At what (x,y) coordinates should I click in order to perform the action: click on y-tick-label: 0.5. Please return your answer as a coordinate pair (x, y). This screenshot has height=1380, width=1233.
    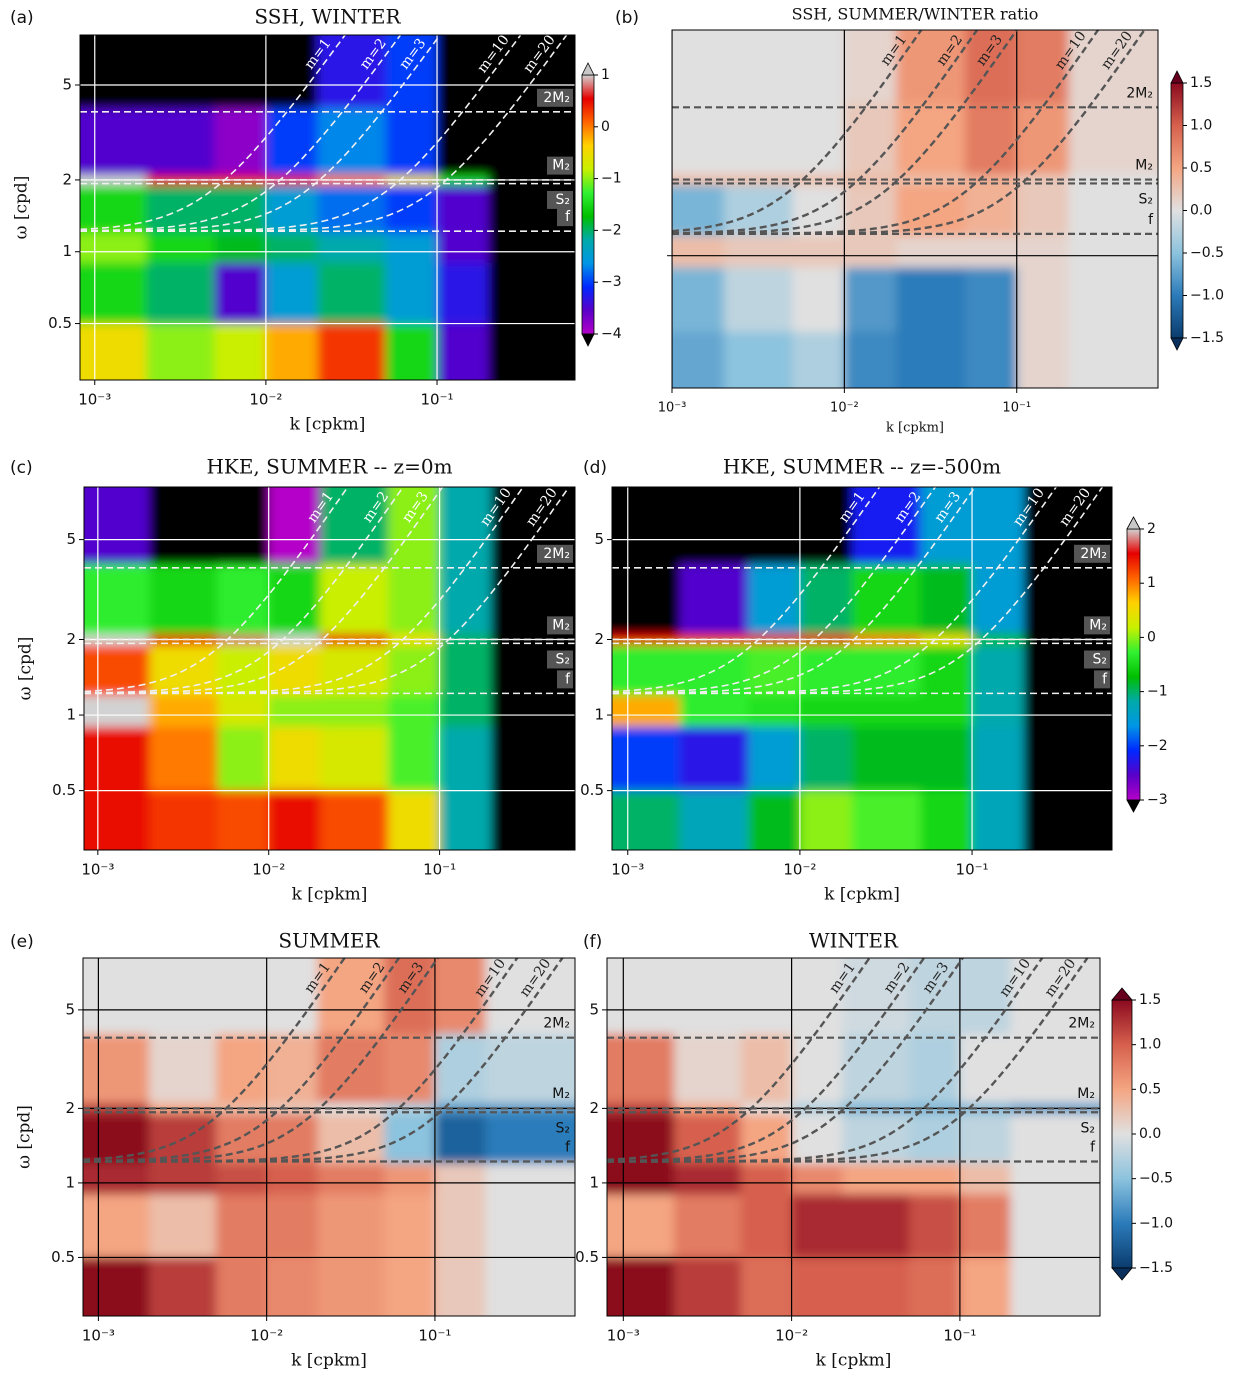
    Looking at the image, I should click on (64, 790).